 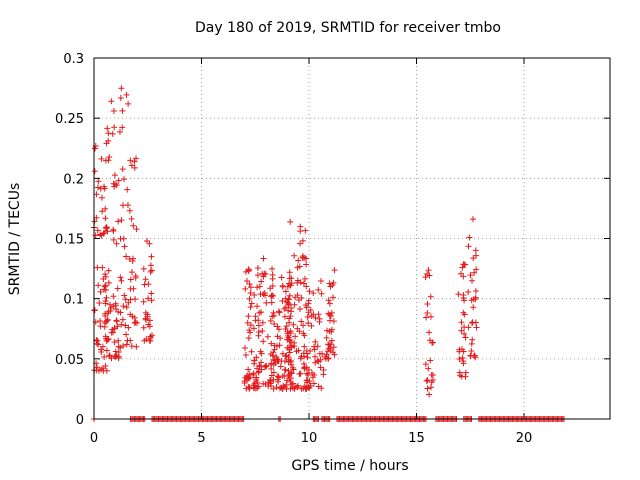 I want to click on y-tick-label: 0.3, so click(x=73, y=59).